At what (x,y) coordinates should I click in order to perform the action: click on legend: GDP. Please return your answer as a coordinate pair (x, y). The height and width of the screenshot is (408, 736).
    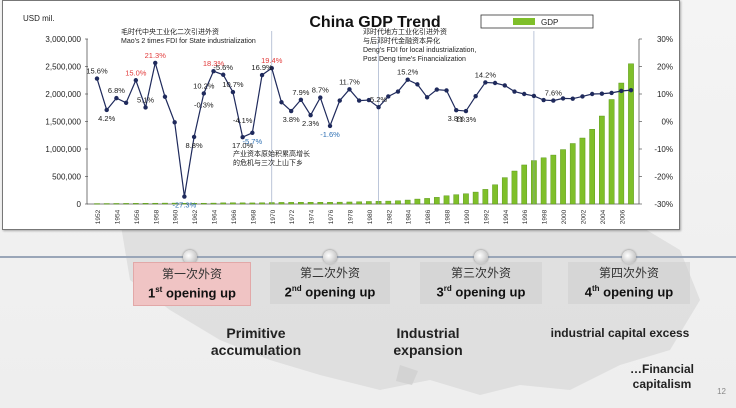
    Looking at the image, I should click on (537, 21).